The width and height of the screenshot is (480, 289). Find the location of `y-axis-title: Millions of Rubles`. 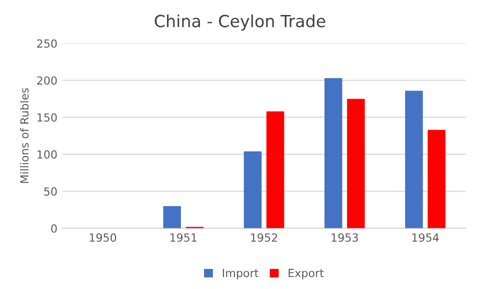

y-axis-title: Millions of Rubles is located at coordinates (24, 135).